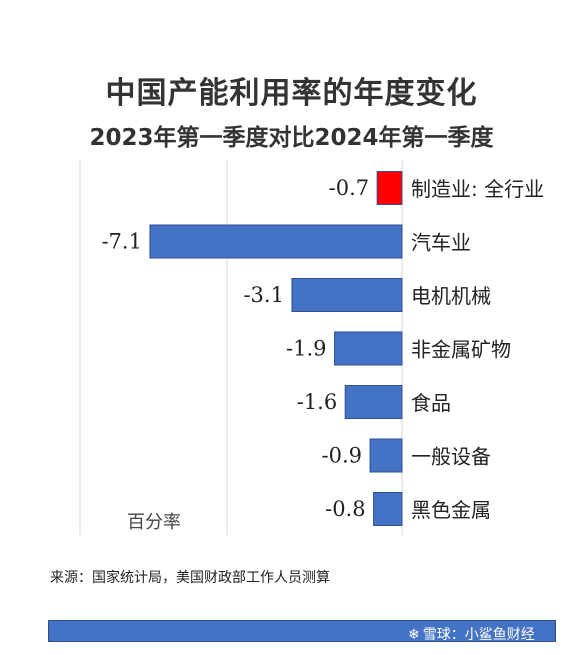 This screenshot has height=655, width=583. Describe the element at coordinates (345, 509) in the screenshot. I see `data-label-6: -0.8` at that location.